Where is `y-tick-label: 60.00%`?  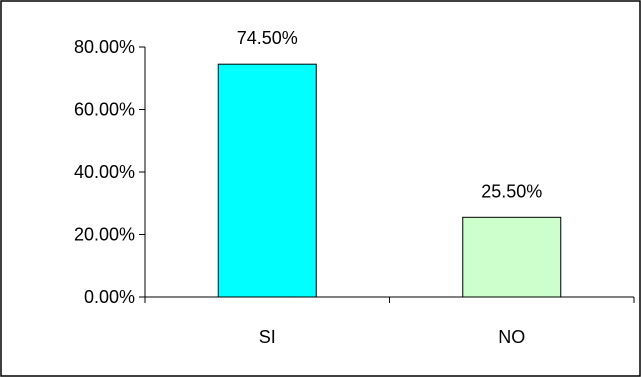
y-tick-label: 60.00% is located at coordinates (104, 110).